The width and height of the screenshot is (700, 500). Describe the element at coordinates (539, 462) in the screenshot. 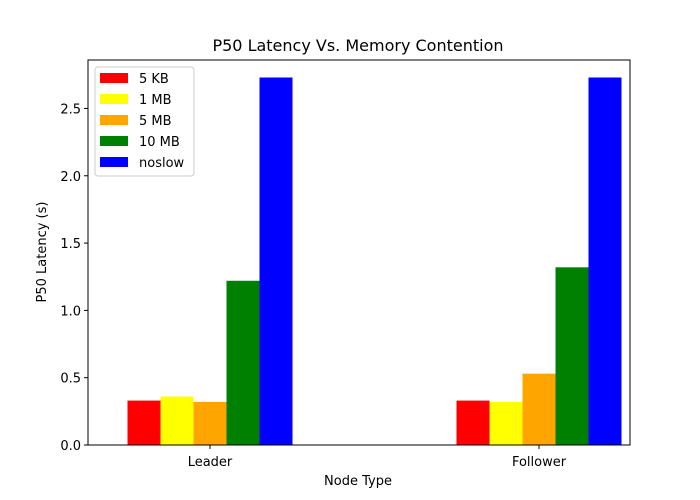

I see `x-tick-label: Follower` at that location.